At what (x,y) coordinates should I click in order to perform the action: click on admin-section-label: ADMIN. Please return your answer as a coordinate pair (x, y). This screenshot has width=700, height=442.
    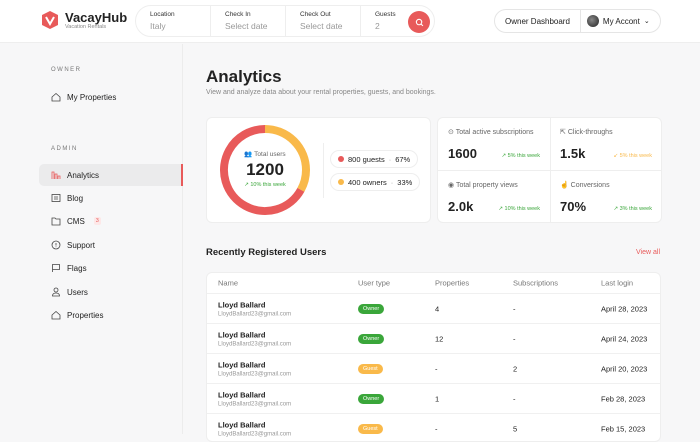
    Looking at the image, I should click on (64, 149).